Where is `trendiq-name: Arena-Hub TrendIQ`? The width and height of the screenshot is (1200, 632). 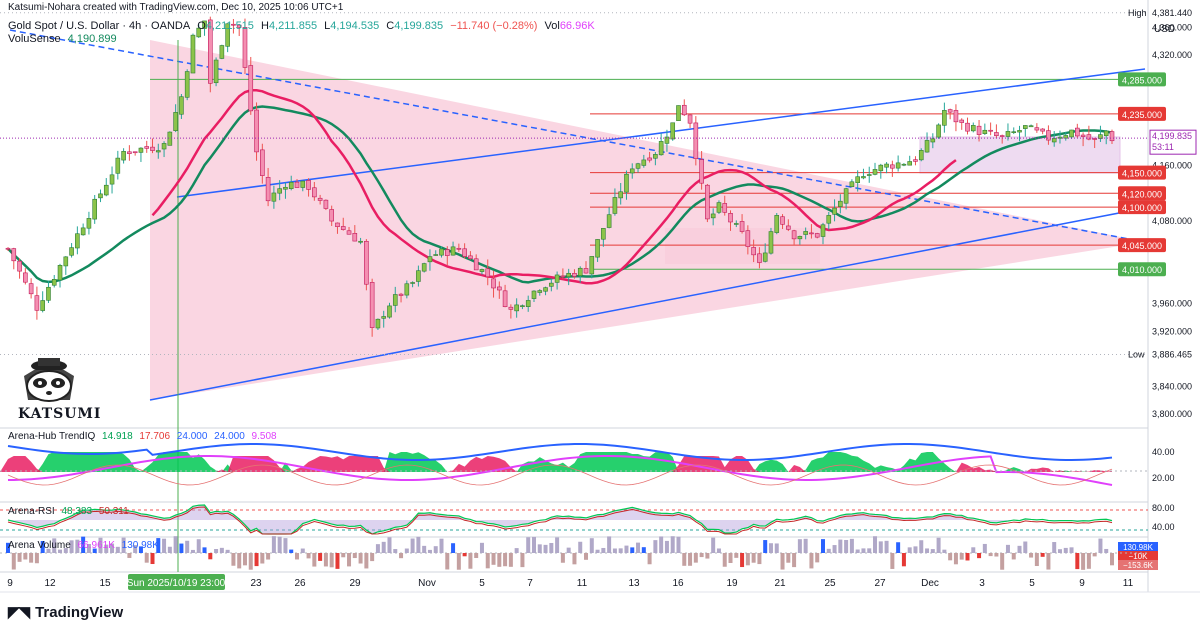
trendiq-name: Arena-Hub TrendIQ is located at coordinates (52, 436).